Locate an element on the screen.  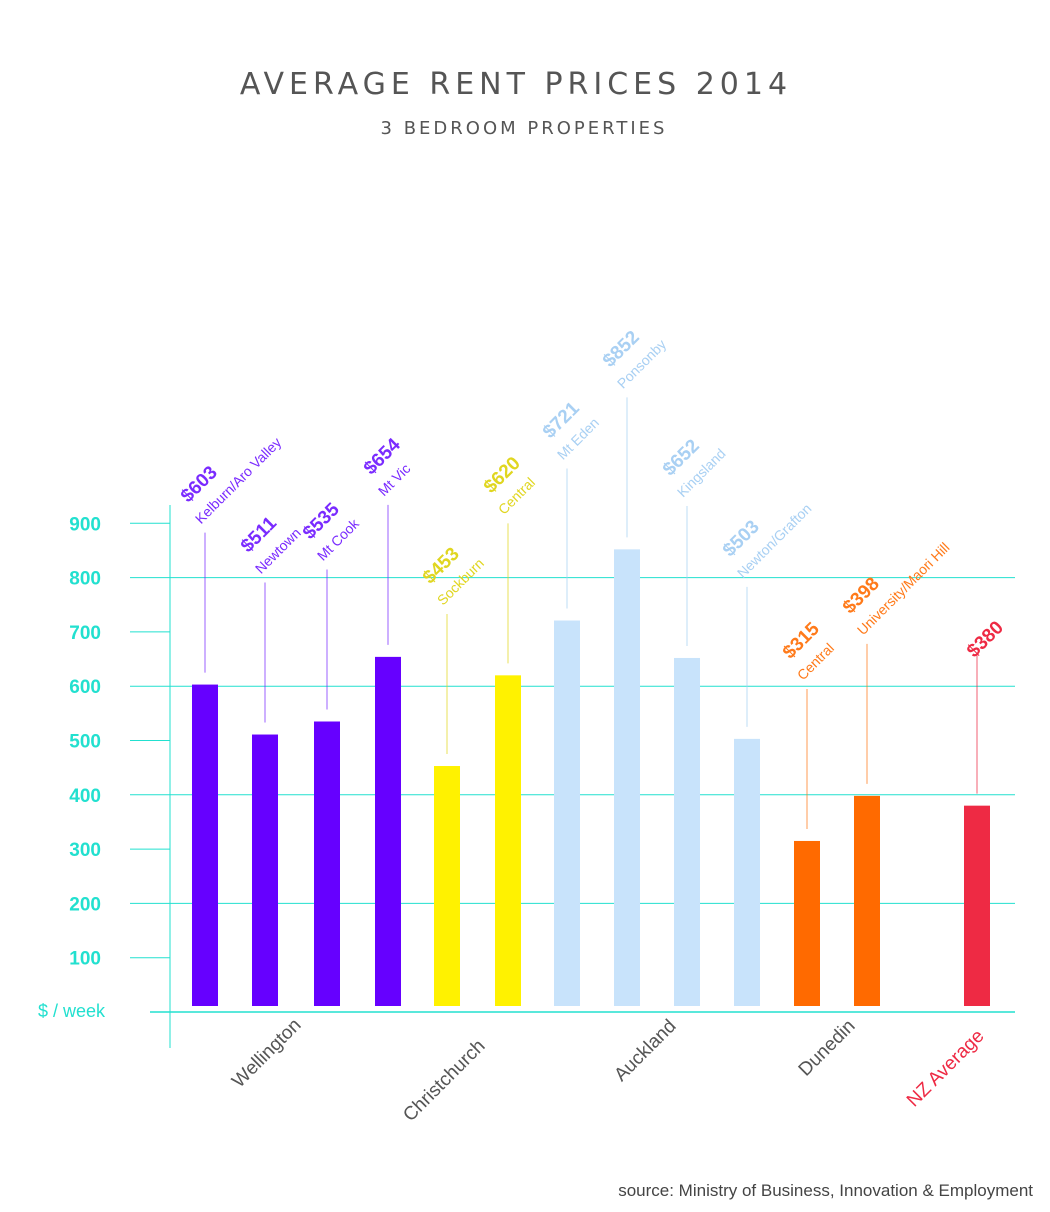
price-label: $380 is located at coordinates (985, 639).